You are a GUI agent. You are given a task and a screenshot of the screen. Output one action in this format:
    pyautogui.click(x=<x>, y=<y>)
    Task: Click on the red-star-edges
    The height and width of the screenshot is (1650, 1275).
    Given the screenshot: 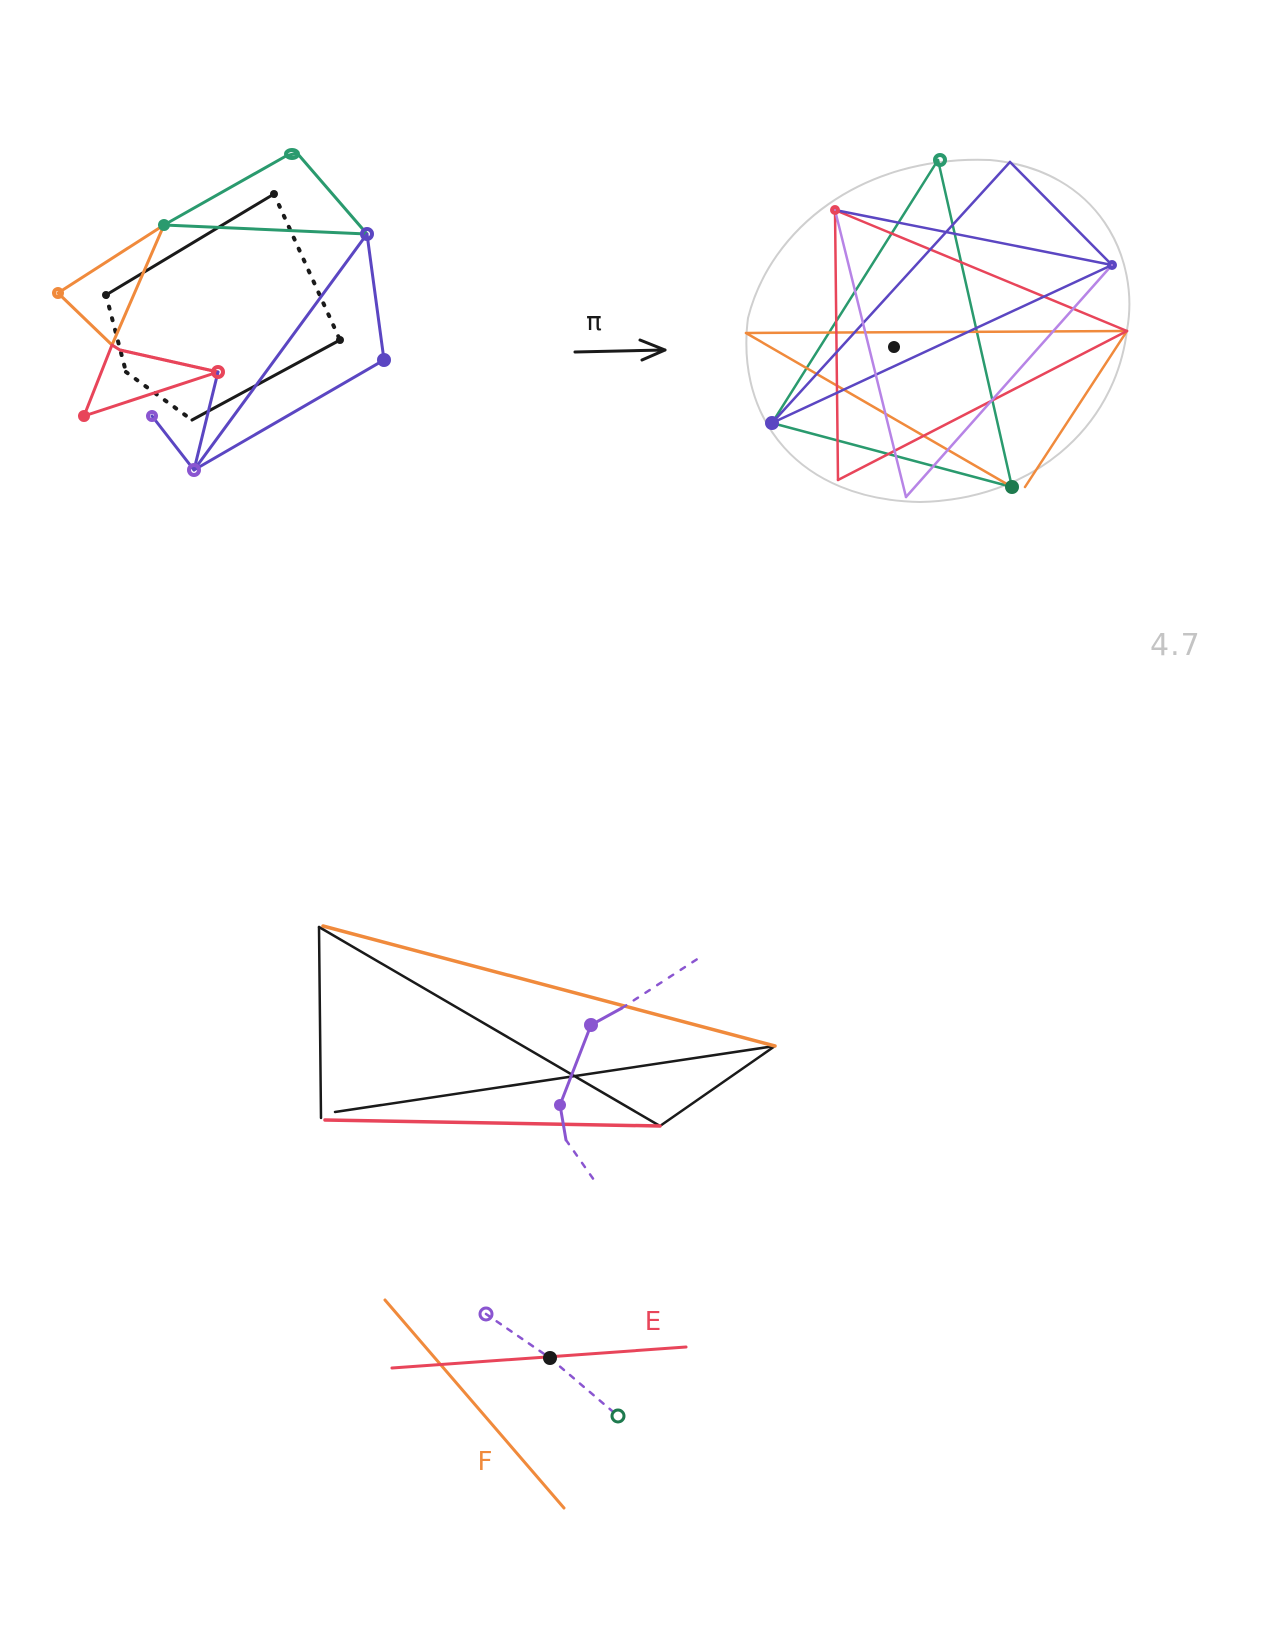 What is the action you would take?
    pyautogui.click(x=981, y=345)
    